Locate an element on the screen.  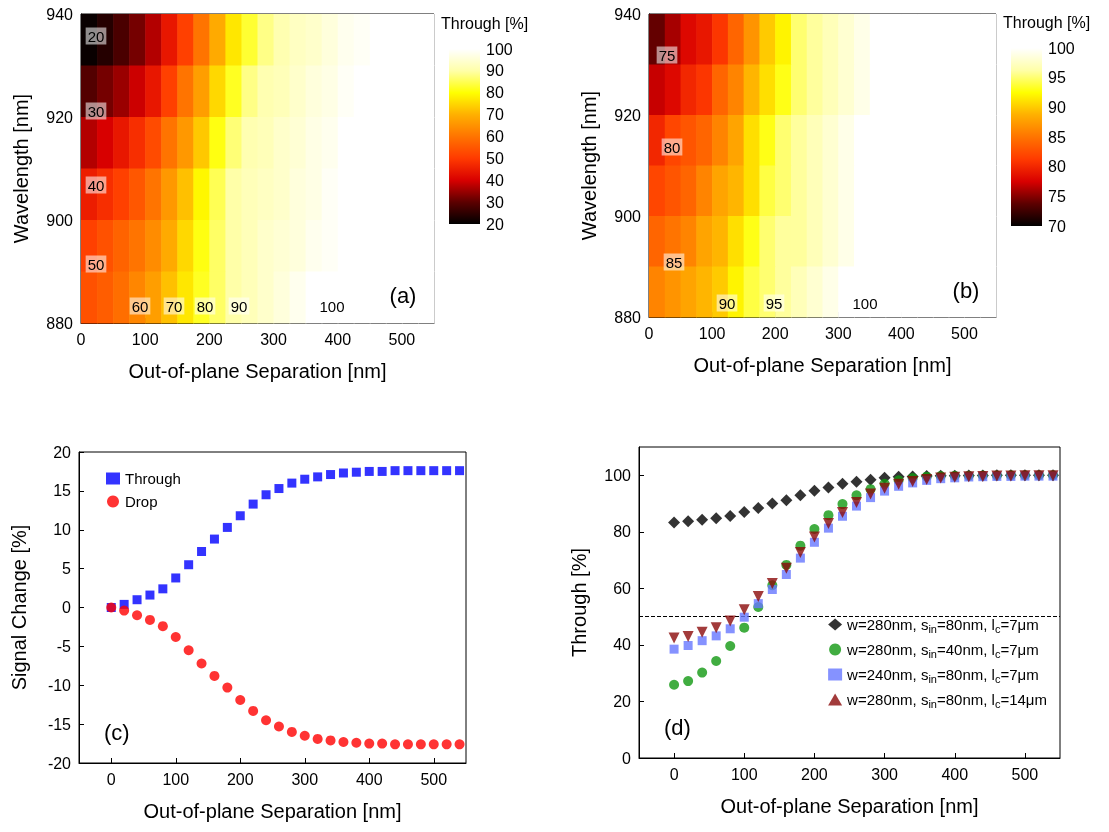
color-bar-label: 95 is located at coordinates (1057, 78).